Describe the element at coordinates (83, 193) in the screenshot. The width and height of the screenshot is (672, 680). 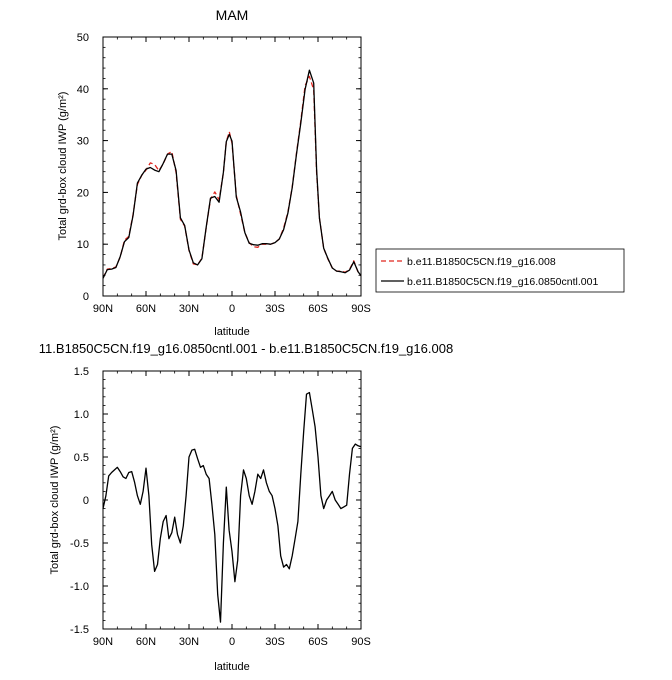
I see `top-y-tick-label: 20` at that location.